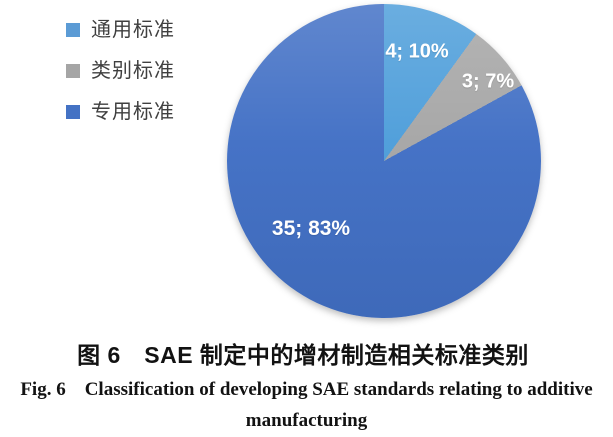 The image size is (613, 437). I want to click on legend-item-special-standards: 专用标准, so click(120, 112).